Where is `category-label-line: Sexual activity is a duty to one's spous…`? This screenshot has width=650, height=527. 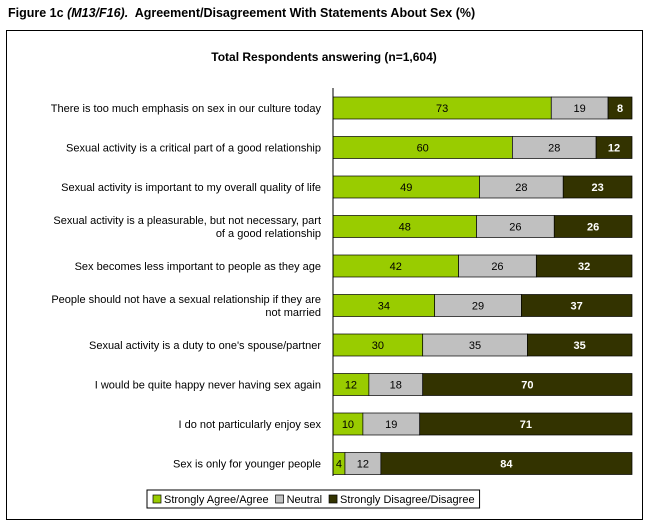 category-label-line: Sexual activity is a duty to one's spous… is located at coordinates (205, 346).